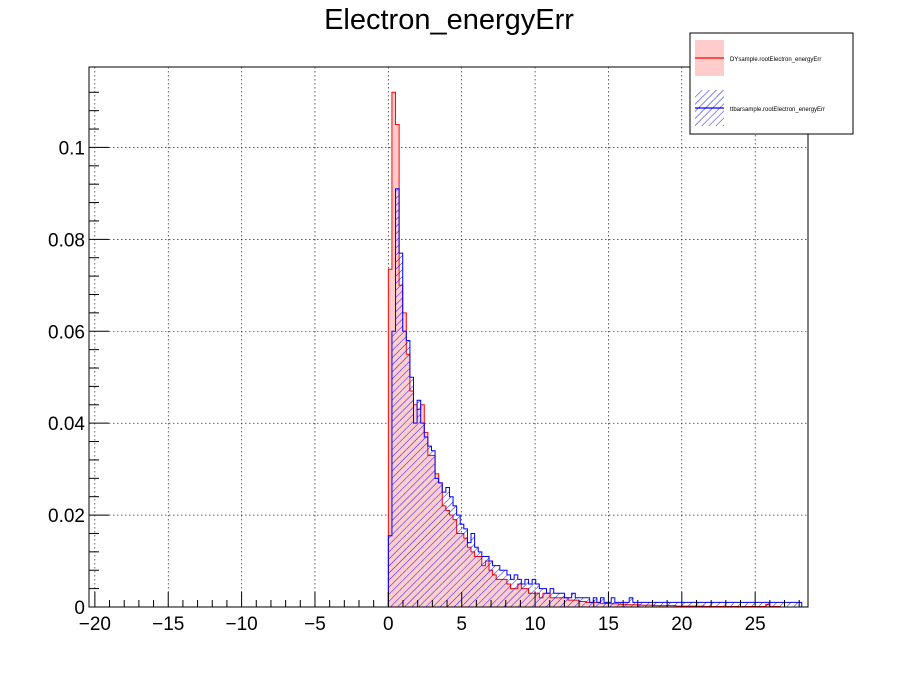  Describe the element at coordinates (66, 240) in the screenshot. I see `y-tick-label: 0.08` at that location.